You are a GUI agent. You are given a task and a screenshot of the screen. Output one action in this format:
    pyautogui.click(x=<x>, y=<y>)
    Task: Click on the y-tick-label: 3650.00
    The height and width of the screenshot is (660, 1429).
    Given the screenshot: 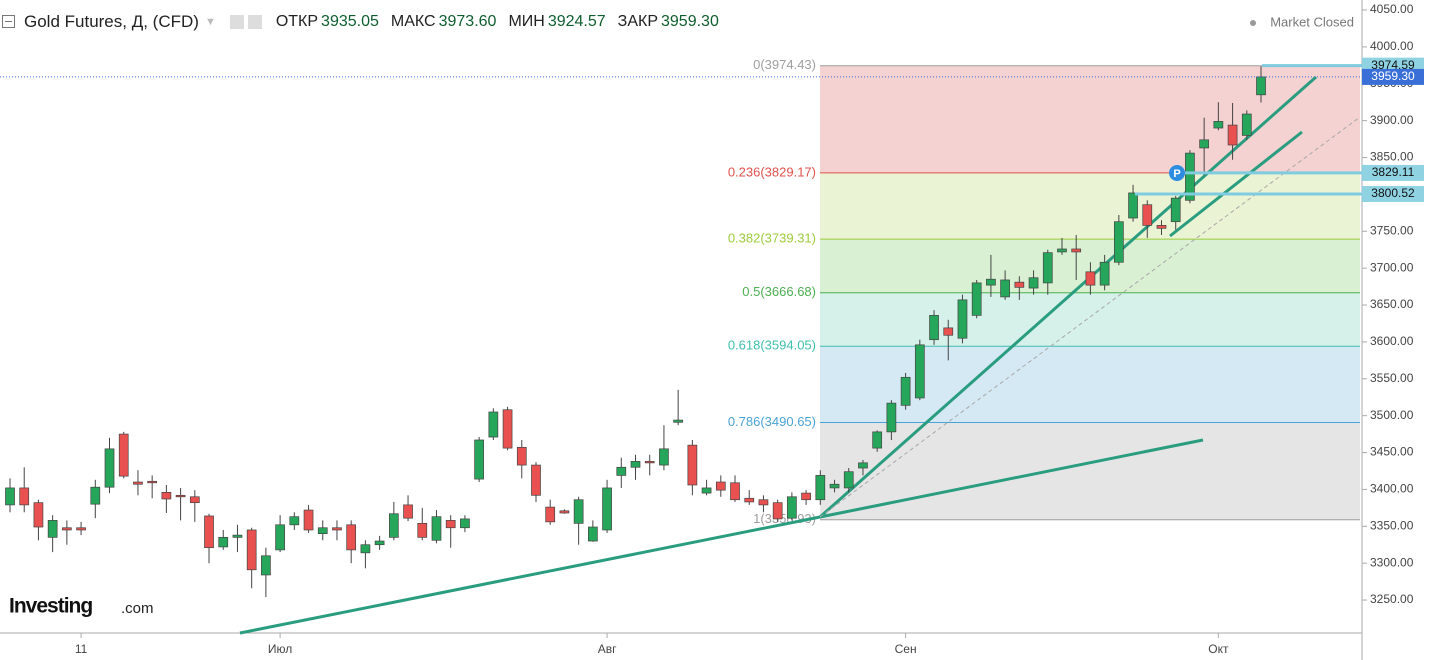 What is the action you would take?
    pyautogui.click(x=1392, y=304)
    